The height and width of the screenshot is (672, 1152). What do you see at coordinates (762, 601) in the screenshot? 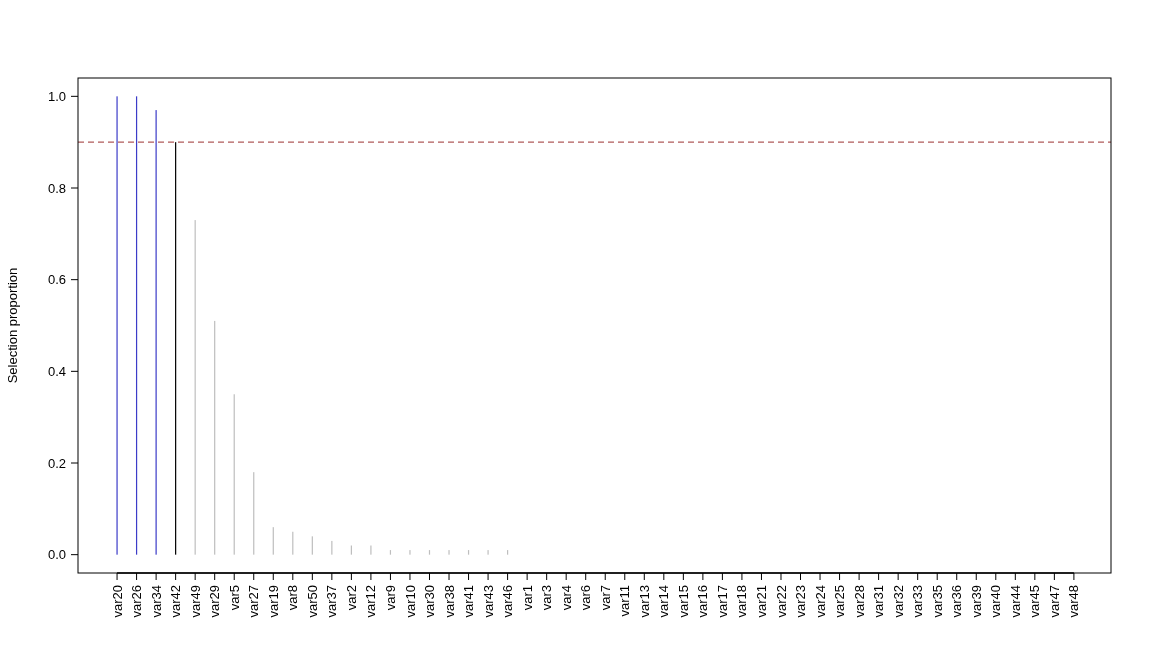
I see `x-tick-label: var21` at bounding box center [762, 601].